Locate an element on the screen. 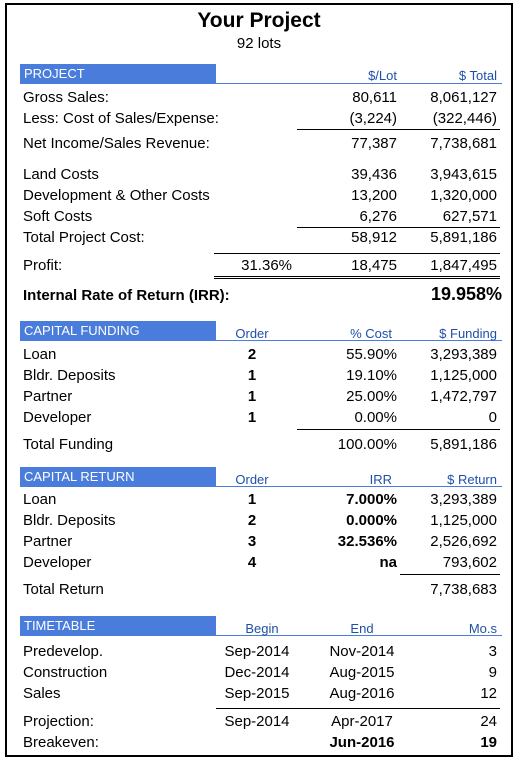 The image size is (522, 766). funding-row-label: Partner is located at coordinates (48, 396).